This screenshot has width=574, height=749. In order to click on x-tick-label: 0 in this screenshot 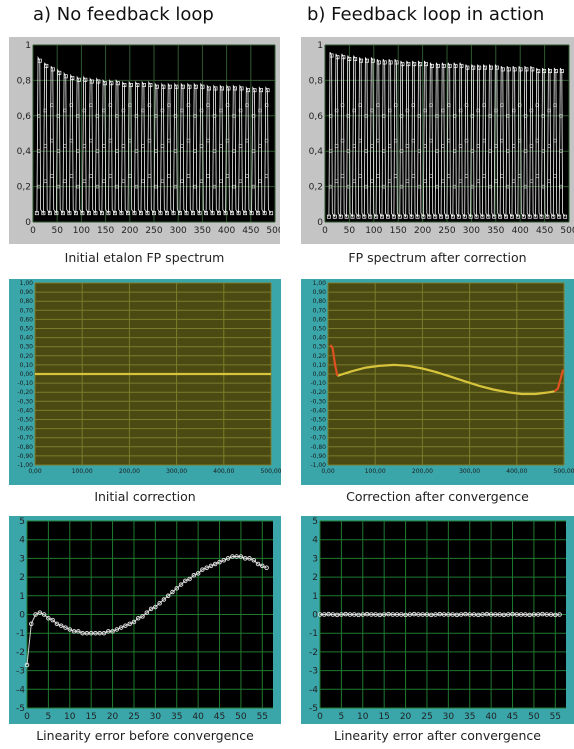, I will do `click(325, 231)`.